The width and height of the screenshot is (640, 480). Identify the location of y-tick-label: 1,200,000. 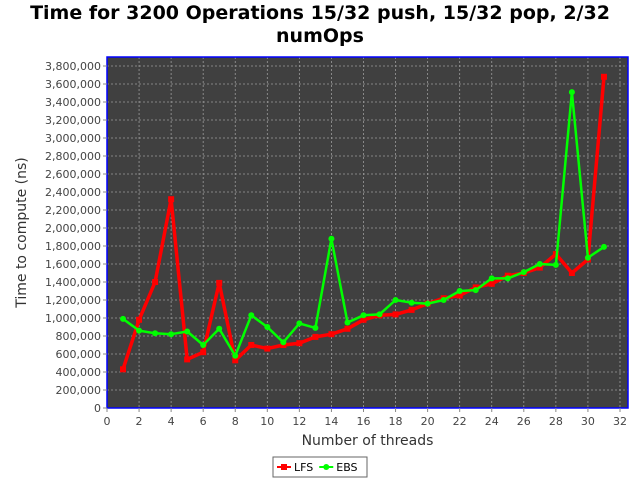
(73, 300).